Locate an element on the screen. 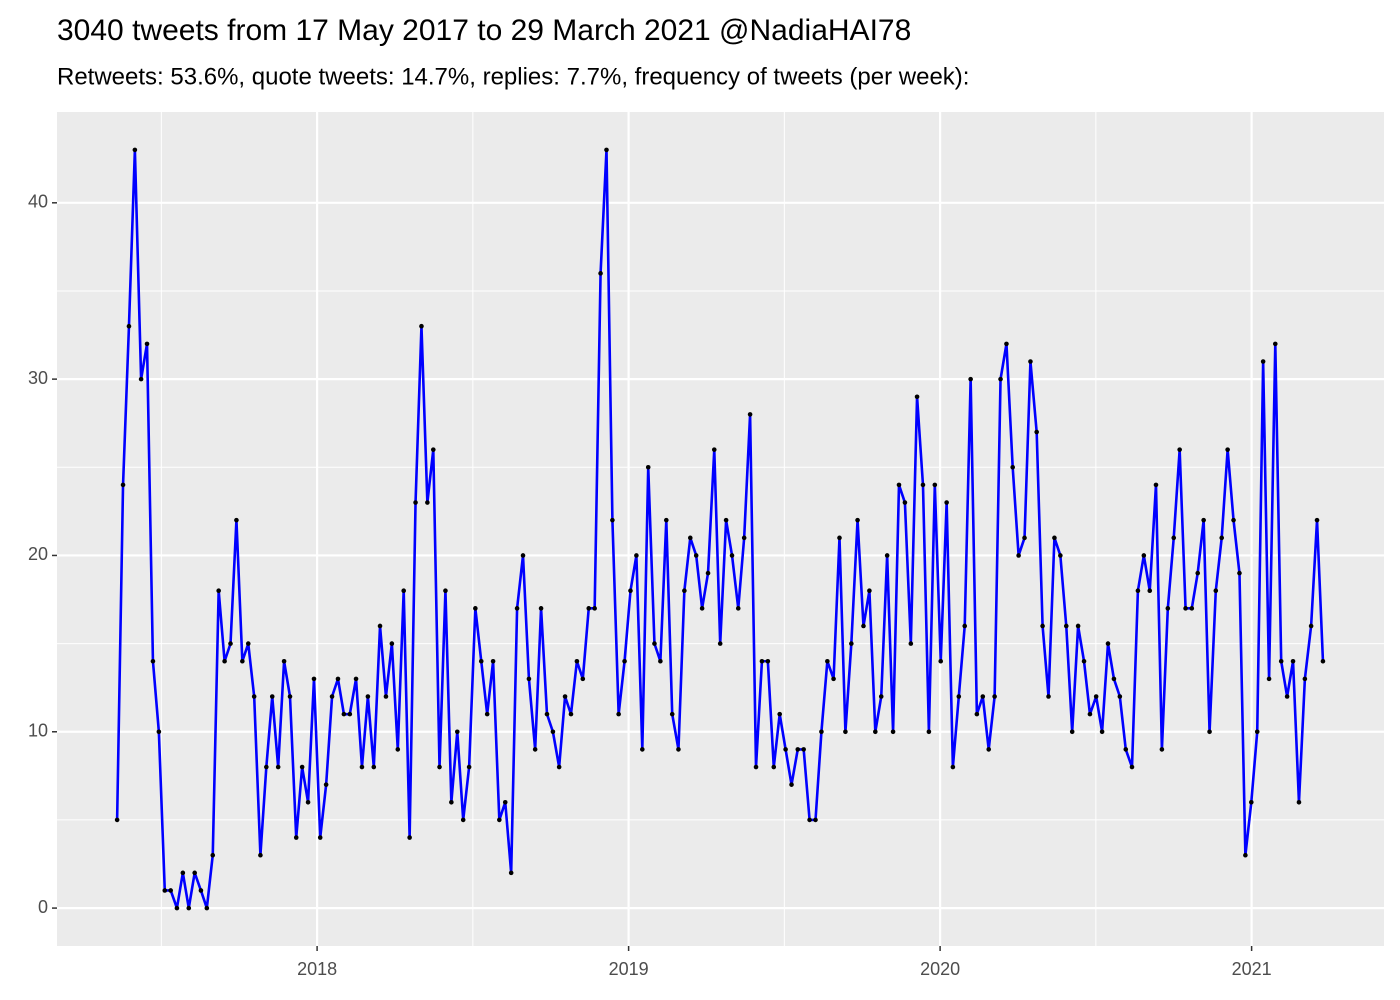 Image resolution: width=1400 pixels, height=1000 pixels. x-tick-label: 2019 is located at coordinates (629, 969).